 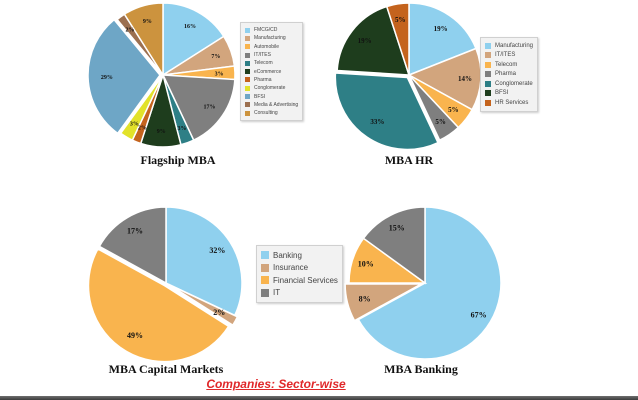 I want to click on legend-item-fmcg-cd: FMCG/CD, so click(x=271, y=30).